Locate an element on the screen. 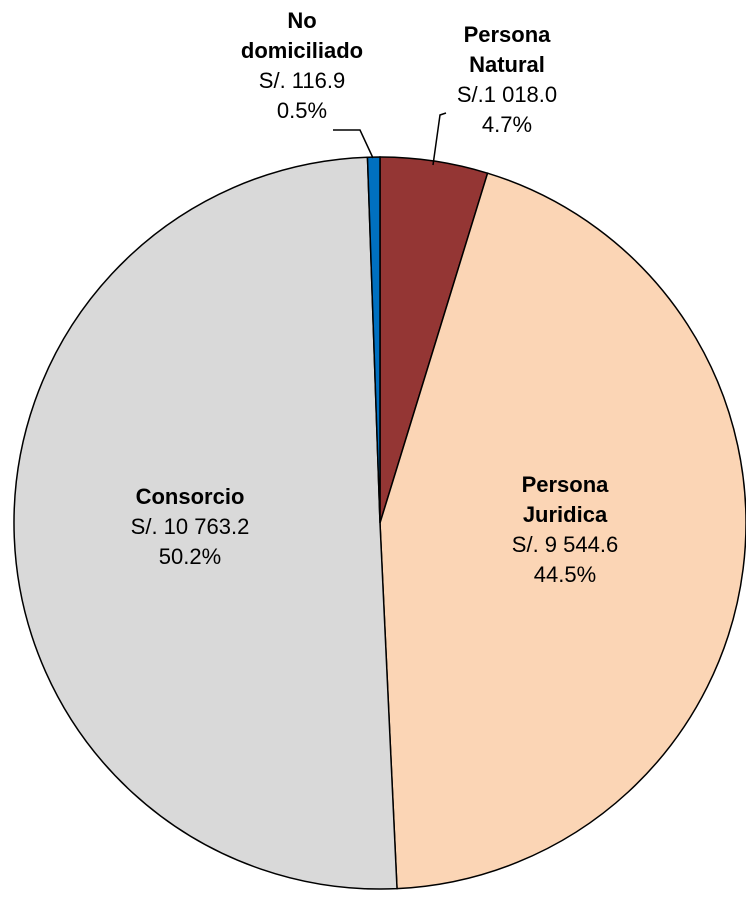  slice-label: Consorcio S/. 10 763.2 50.2% is located at coordinates (190, 527).